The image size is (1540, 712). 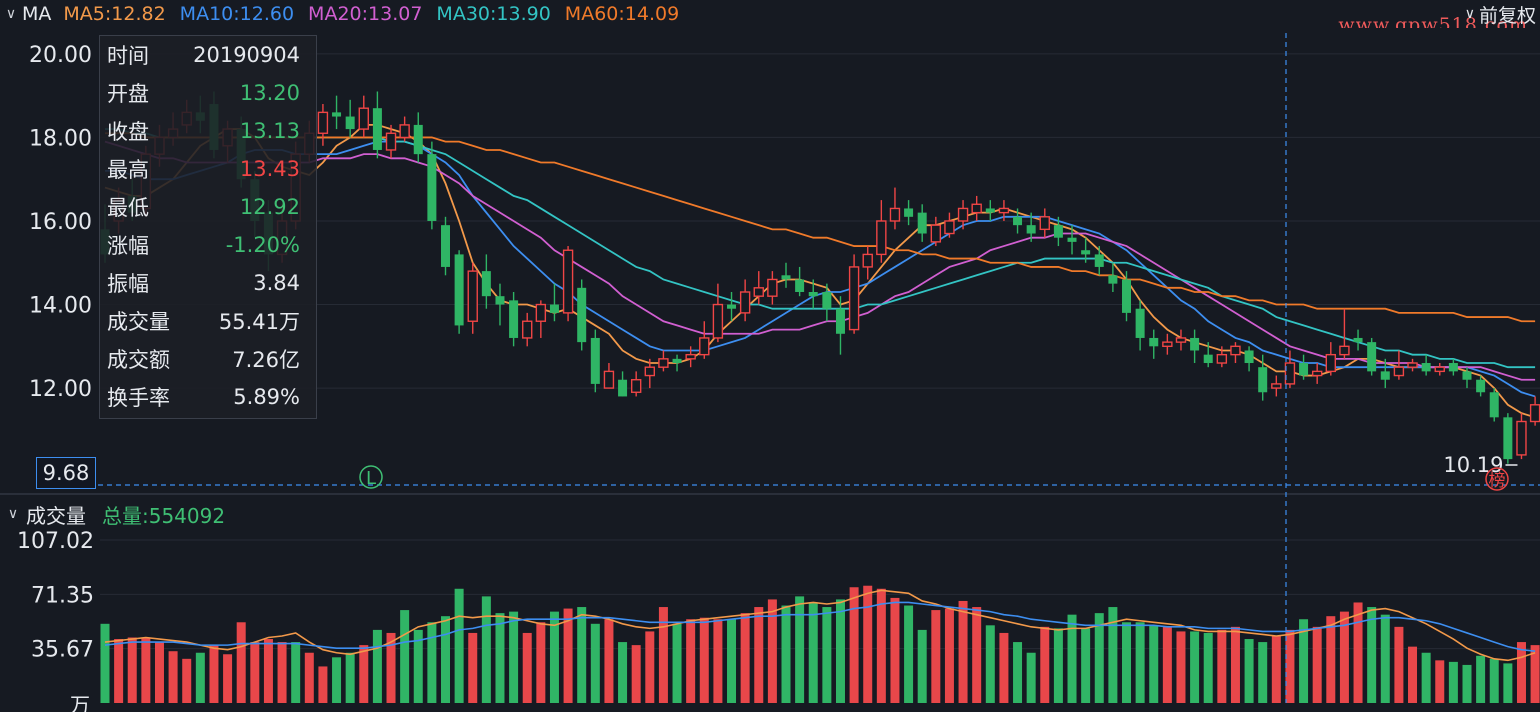 What do you see at coordinates (128, 170) in the screenshot?
I see `tooltip-key: 最高` at bounding box center [128, 170].